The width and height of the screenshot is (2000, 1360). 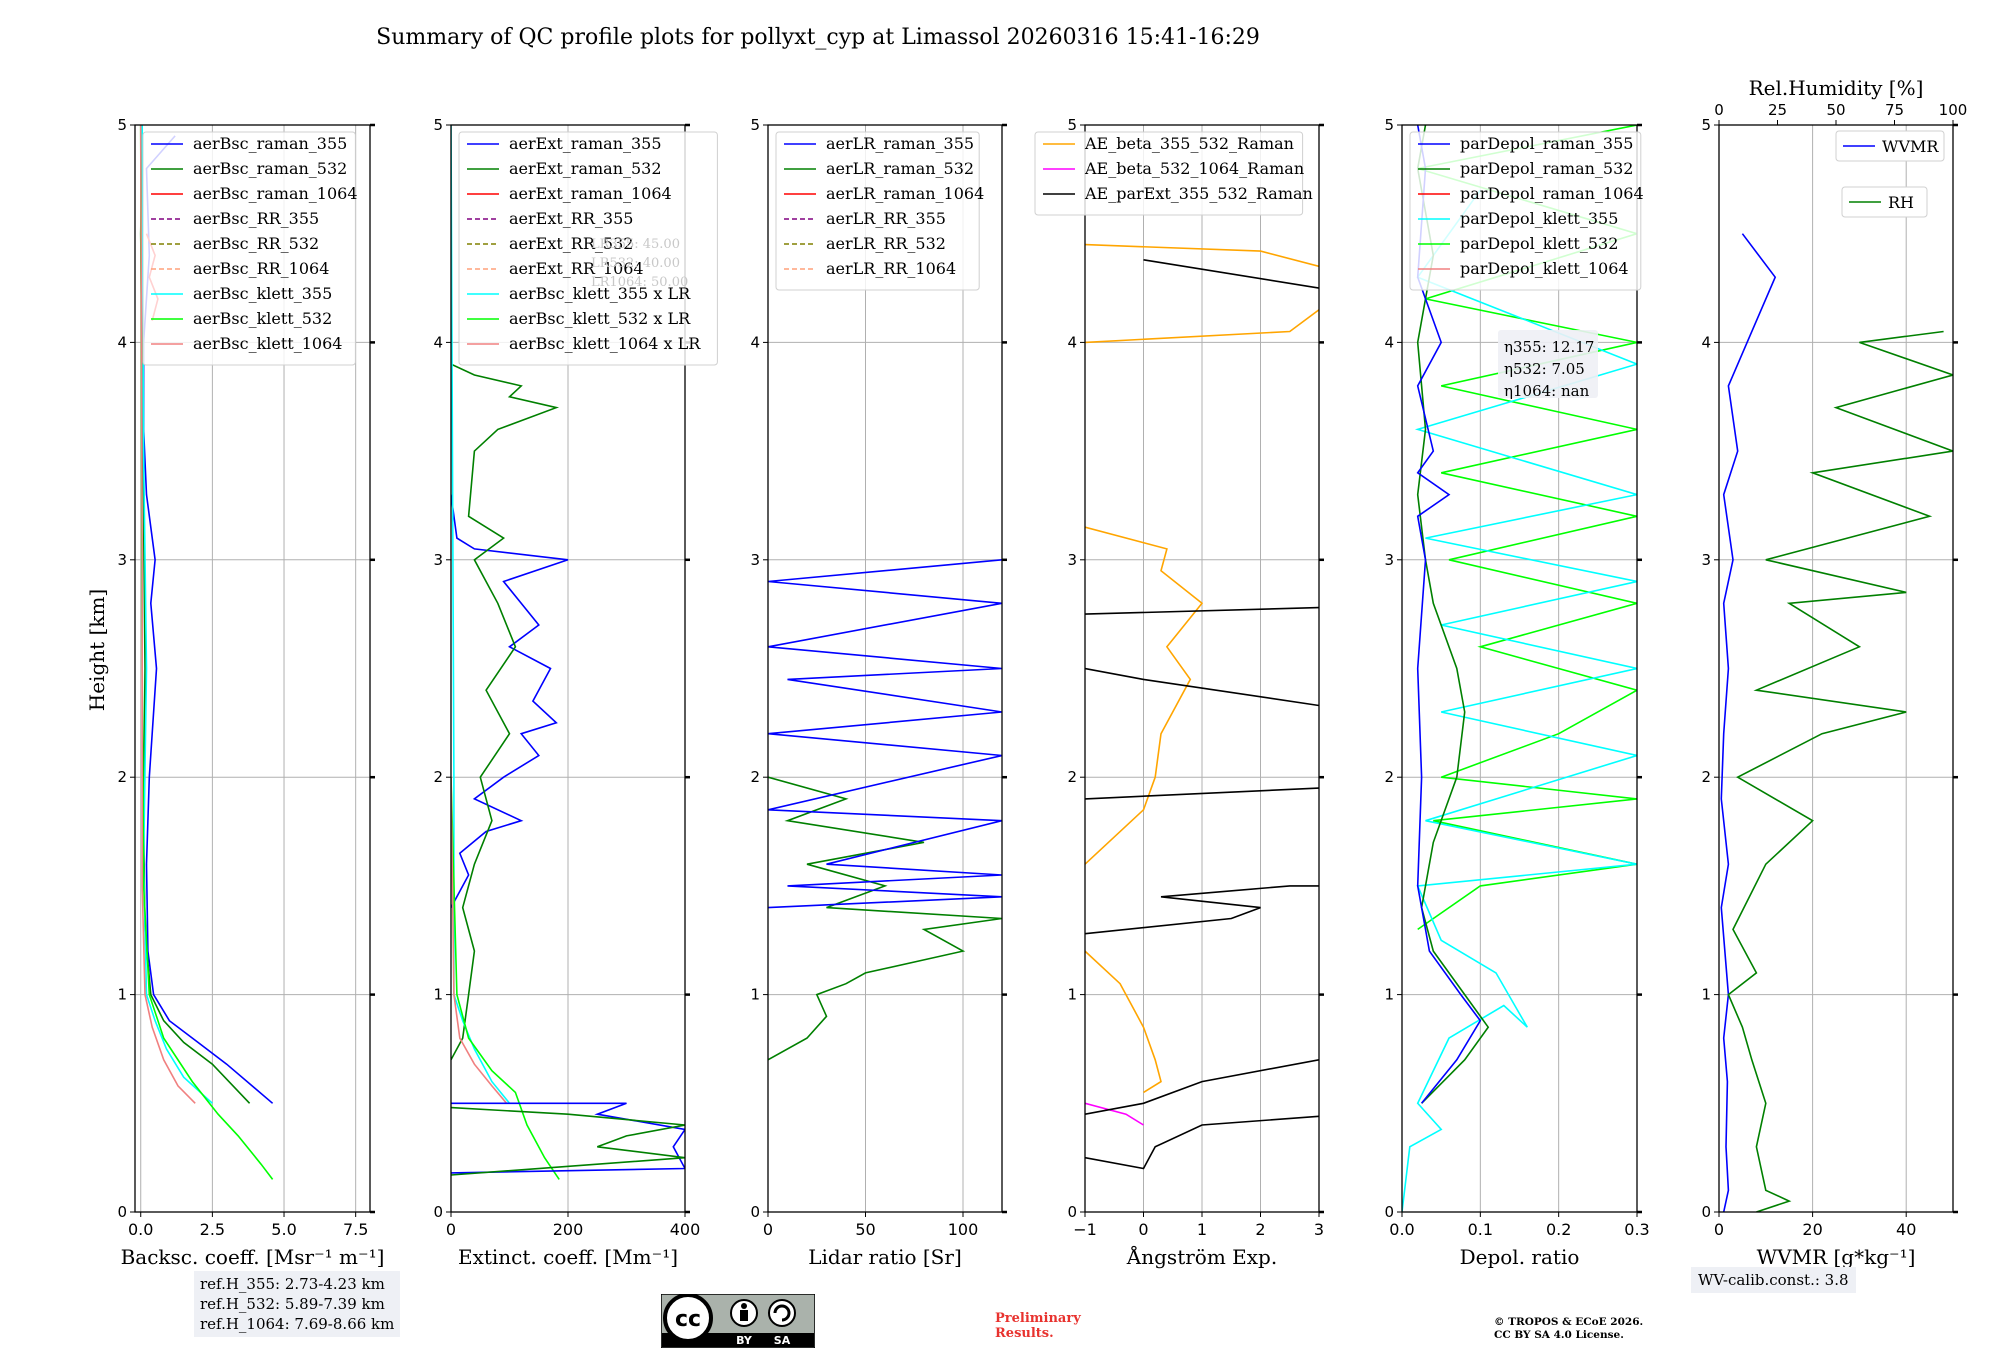 I want to click on x-tick-label: 40, so click(x=1906, y=1229).